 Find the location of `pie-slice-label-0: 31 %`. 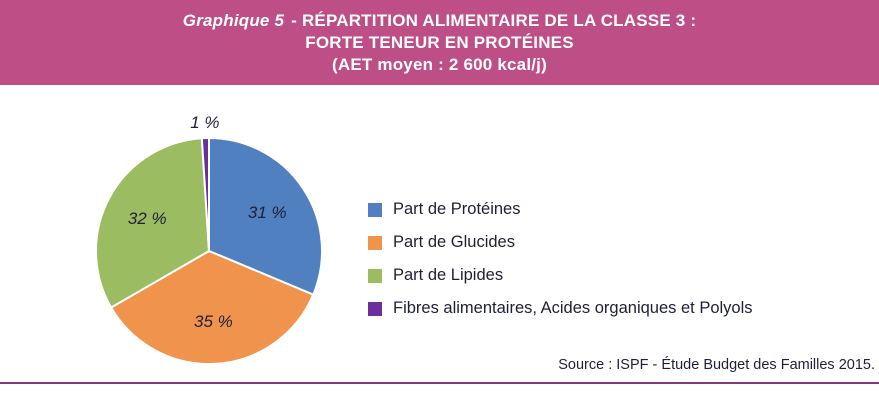

pie-slice-label-0: 31 % is located at coordinates (267, 212).